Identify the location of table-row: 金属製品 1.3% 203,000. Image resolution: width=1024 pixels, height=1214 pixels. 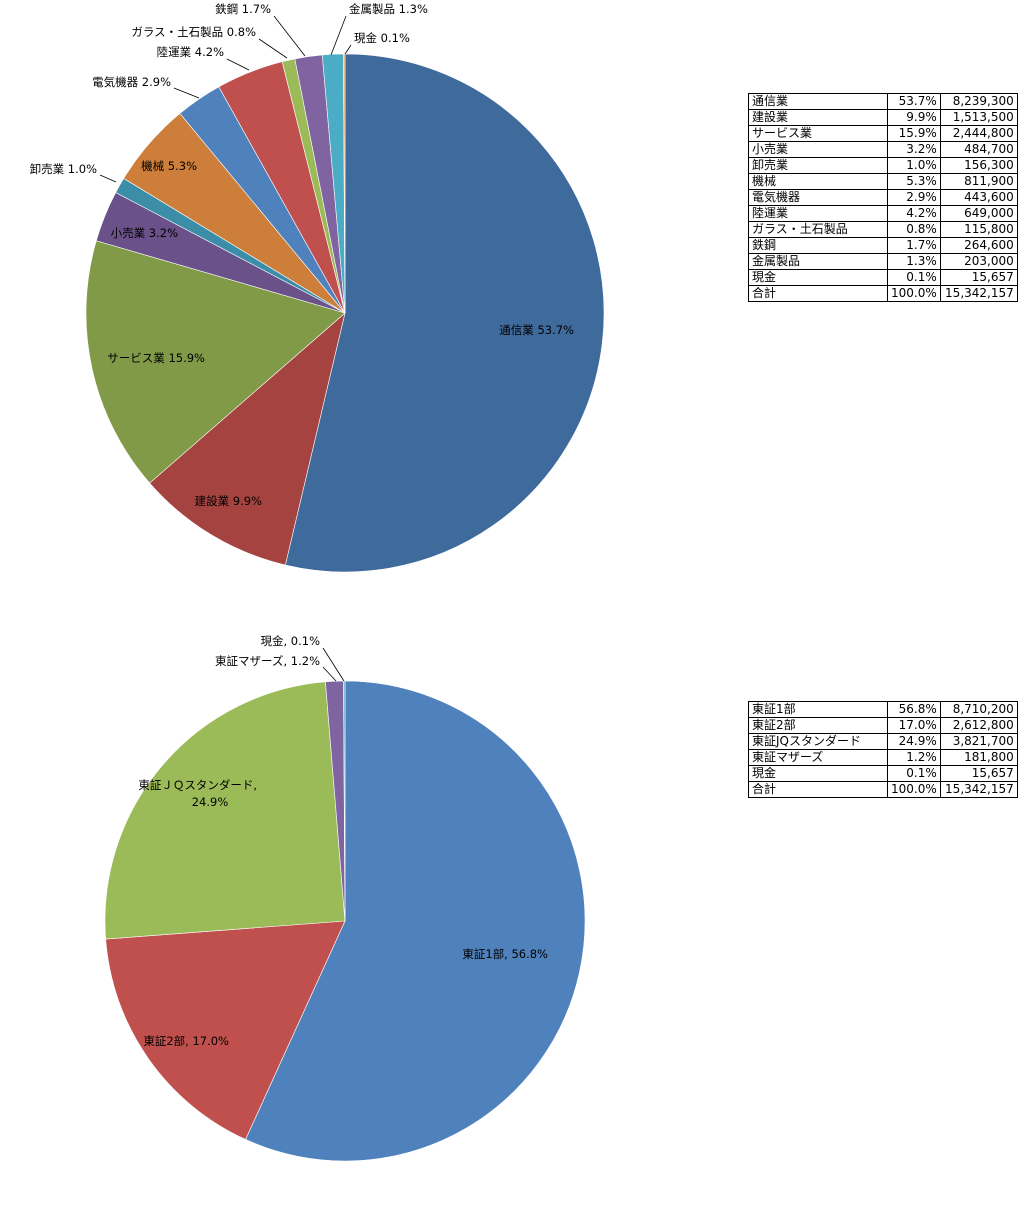
(883, 261).